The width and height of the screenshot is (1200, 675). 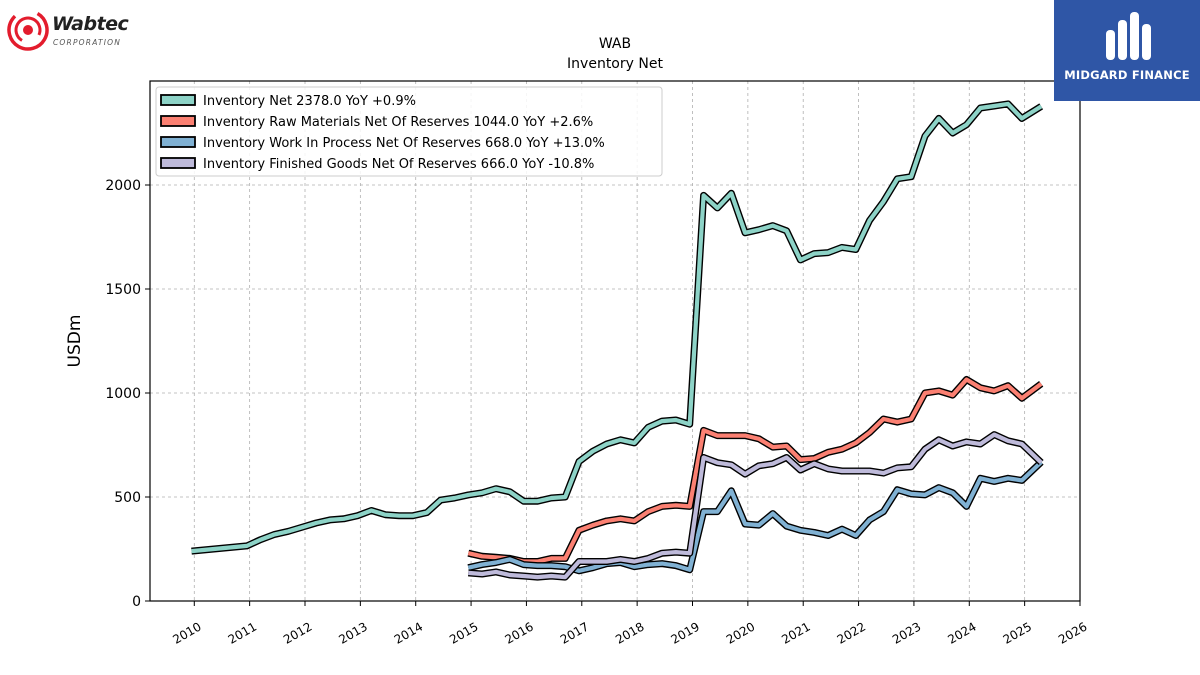 What do you see at coordinates (1127, 75) in the screenshot?
I see `midgard-logo-name: MIDGARD FINANCE` at bounding box center [1127, 75].